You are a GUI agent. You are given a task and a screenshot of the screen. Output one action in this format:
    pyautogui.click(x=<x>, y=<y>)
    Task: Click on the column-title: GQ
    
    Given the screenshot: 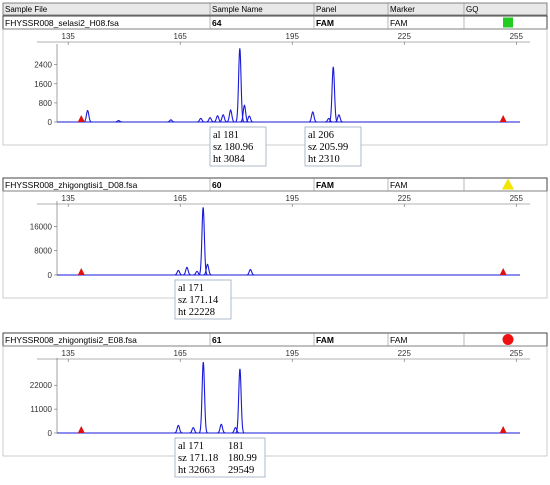 What is the action you would take?
    pyautogui.click(x=472, y=9)
    